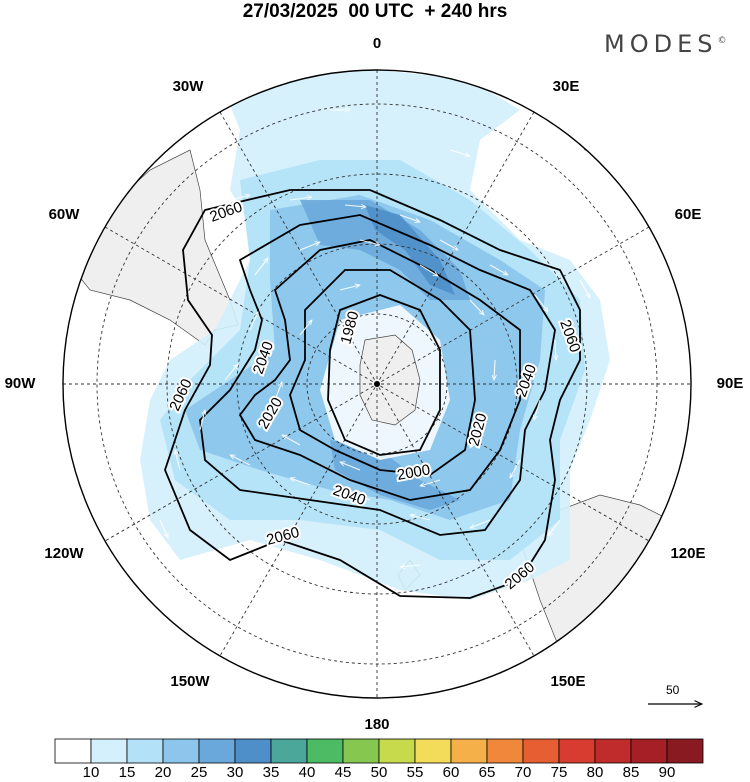 This screenshot has height=782, width=750. What do you see at coordinates (722, 41) in the screenshot?
I see `brand-mark: ©` at bounding box center [722, 41].